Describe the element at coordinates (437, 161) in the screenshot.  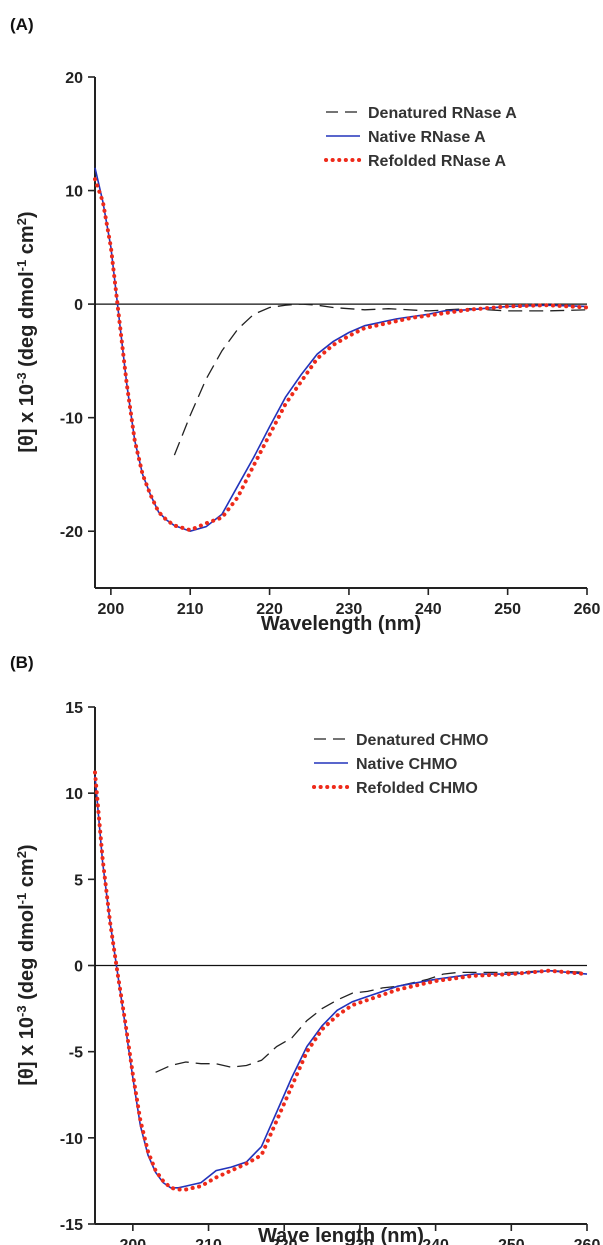
I see `legend-label: Refolded RNase A` at that location.